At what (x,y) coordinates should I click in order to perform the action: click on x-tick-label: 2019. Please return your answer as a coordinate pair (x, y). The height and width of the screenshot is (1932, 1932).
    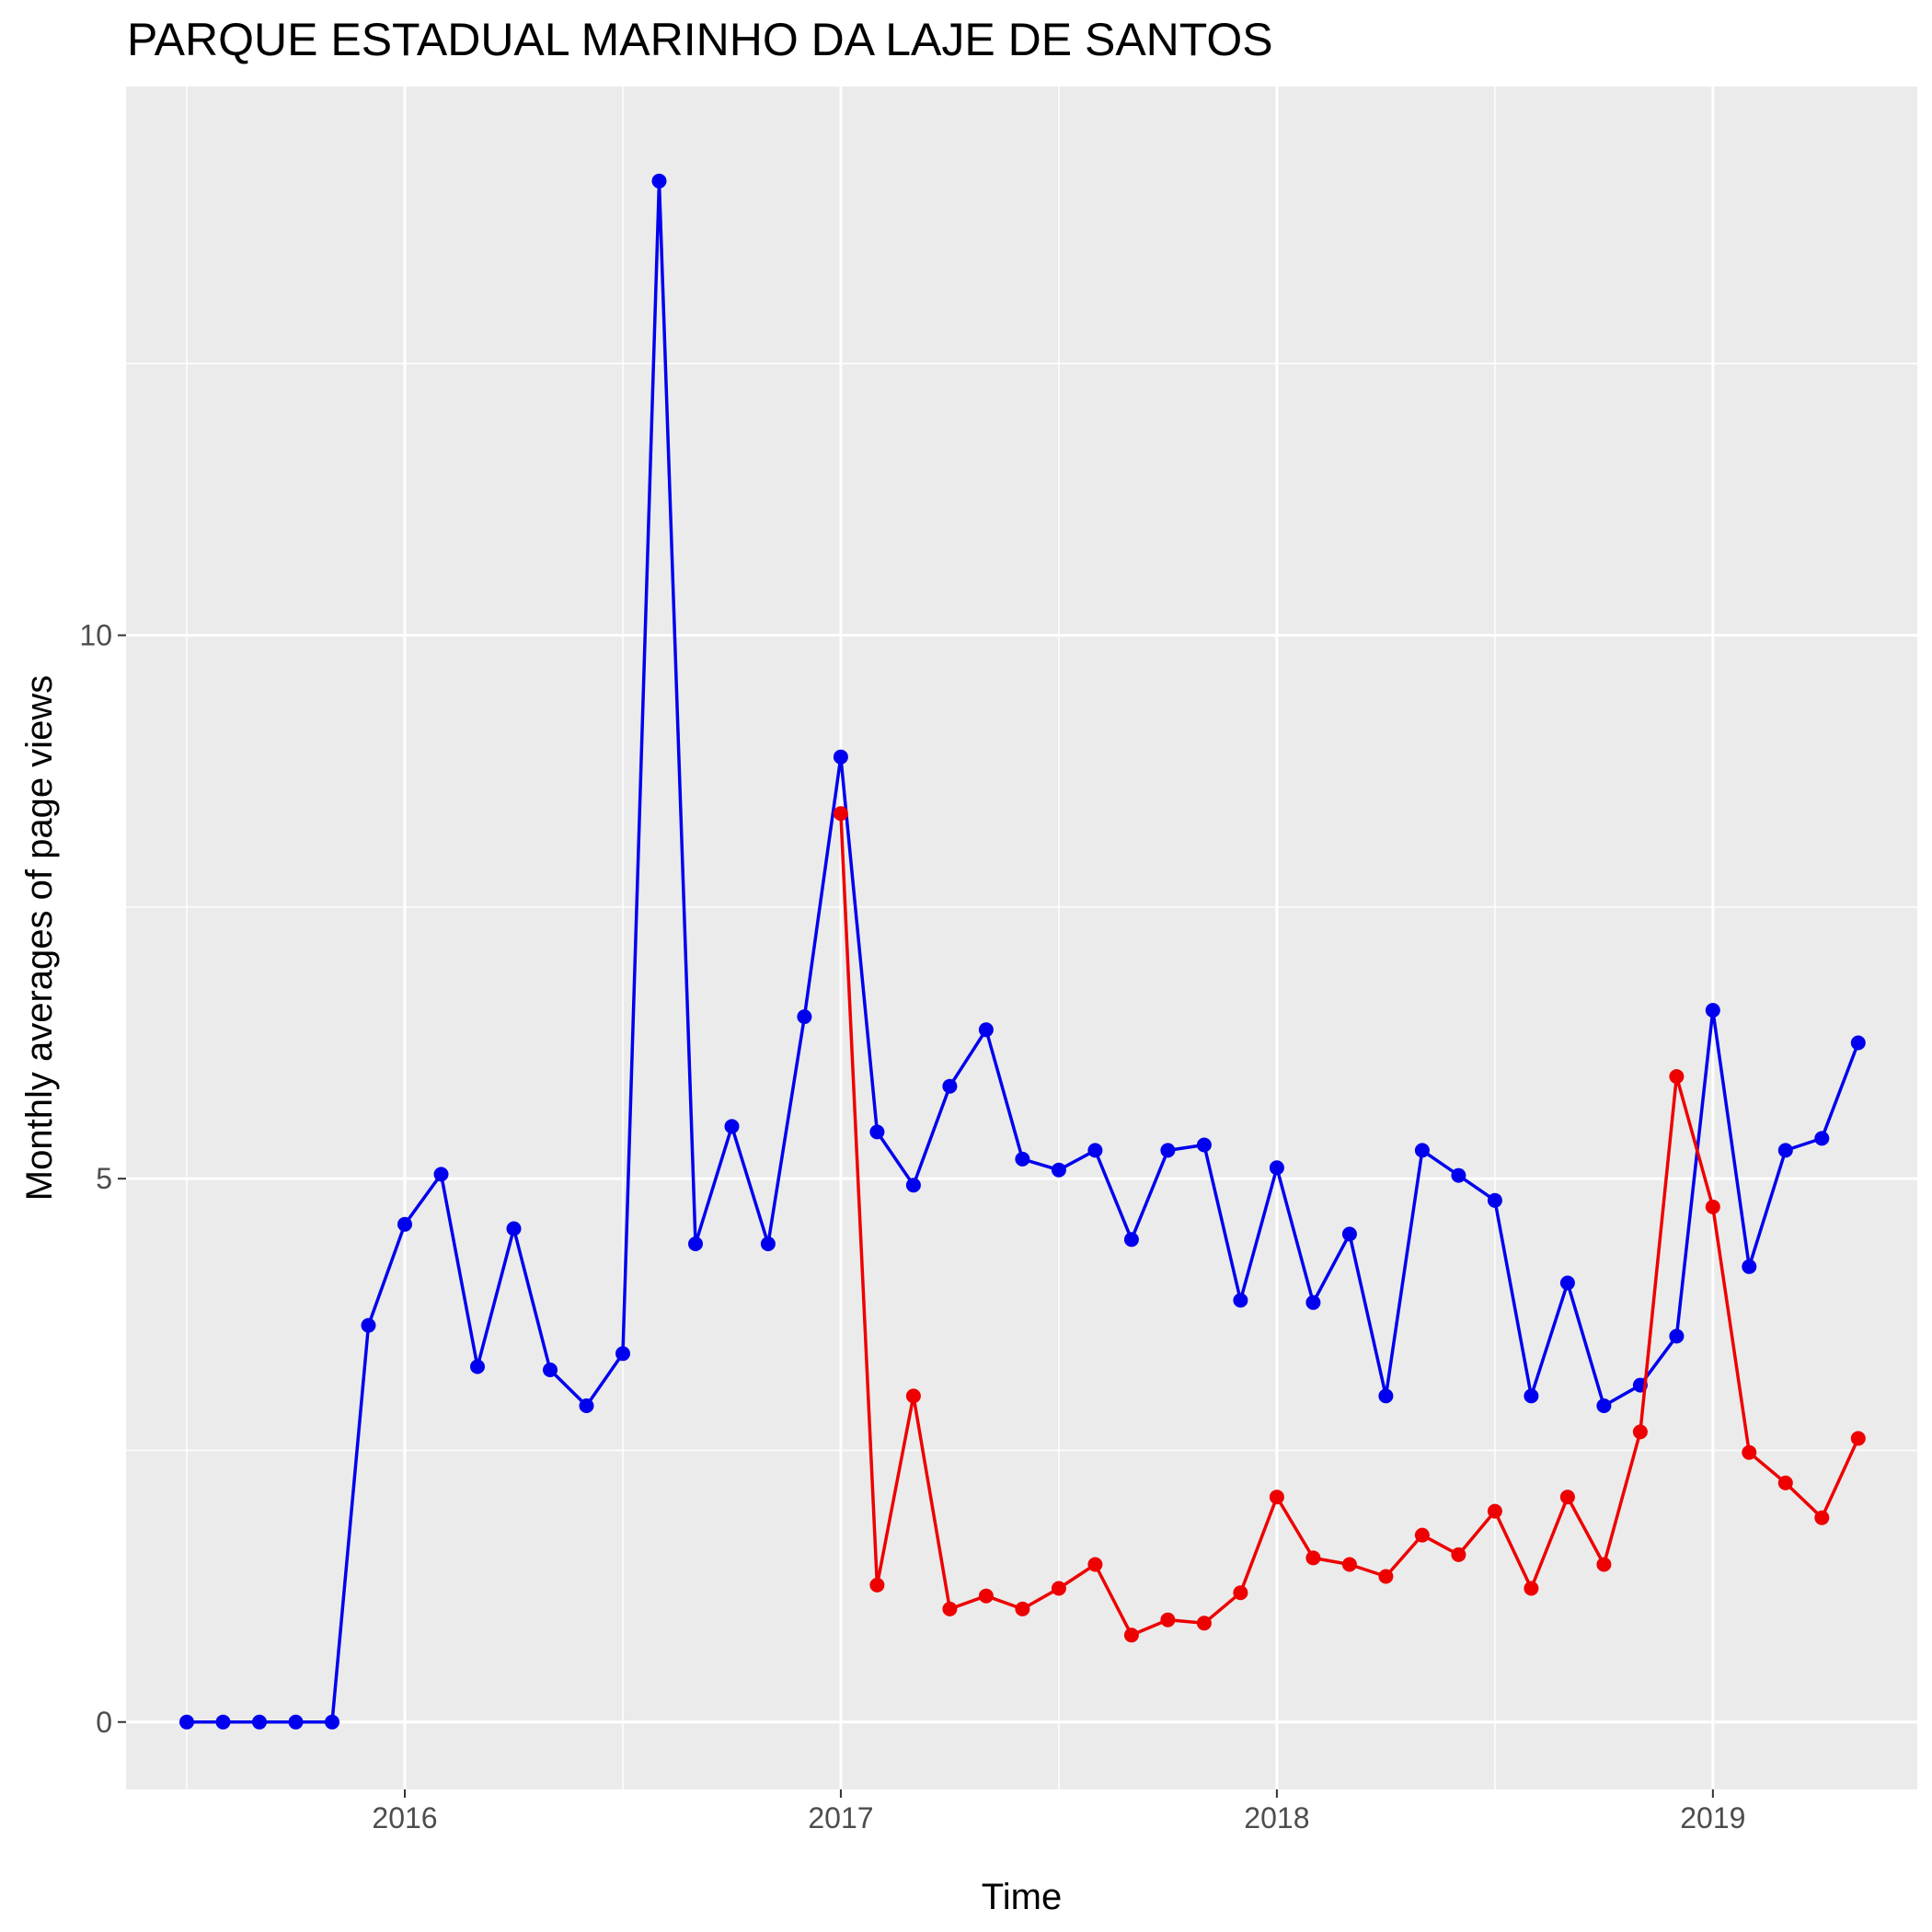
    Looking at the image, I should click on (1712, 1817).